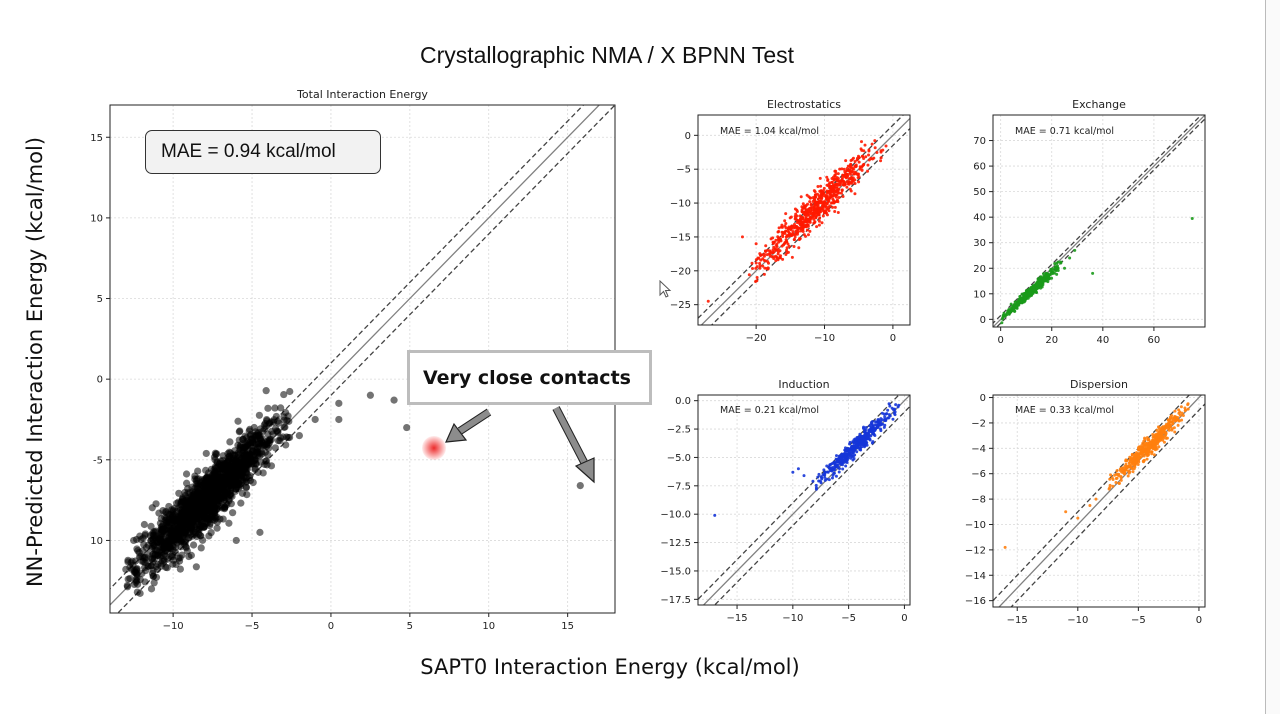 This screenshot has height=714, width=1280. I want to click on slide-title: Crystallographic NMA / X BPNN Test, so click(607, 55).